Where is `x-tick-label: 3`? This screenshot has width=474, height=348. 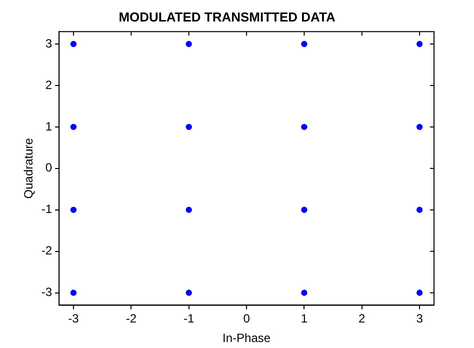 x-tick-label: 3 is located at coordinates (420, 319).